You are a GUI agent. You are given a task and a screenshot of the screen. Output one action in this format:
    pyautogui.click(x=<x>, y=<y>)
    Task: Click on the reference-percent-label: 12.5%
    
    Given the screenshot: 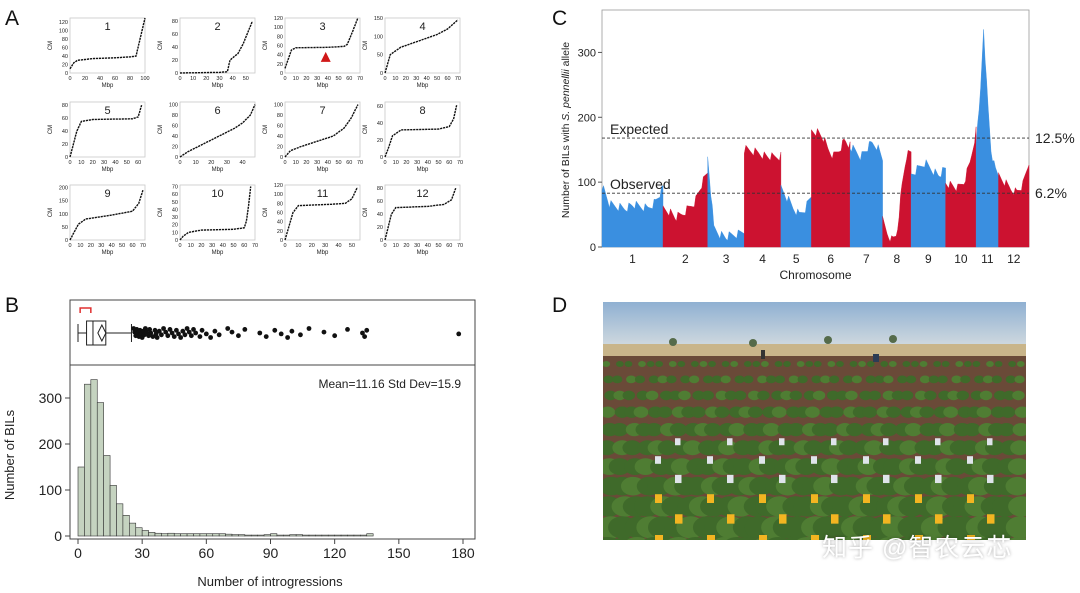 What is the action you would take?
    pyautogui.click(x=1055, y=138)
    